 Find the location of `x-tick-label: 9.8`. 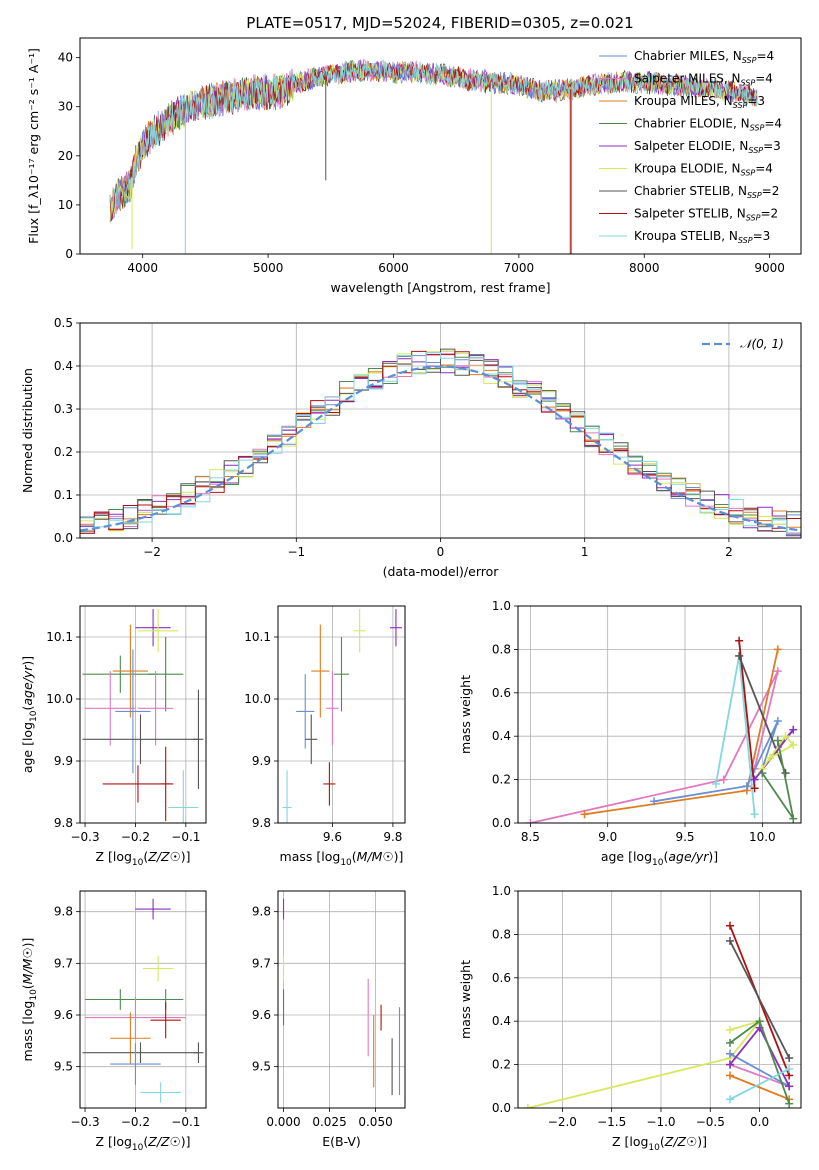

x-tick-label: 9.8 is located at coordinates (392, 837).